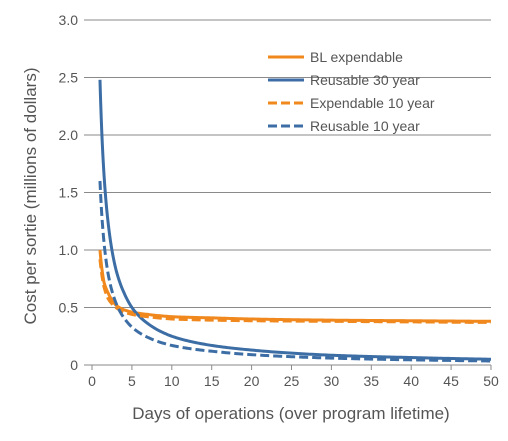 Image resolution: width=508 pixels, height=441 pixels. I want to click on legend-item: BL expendable, so click(335, 57).